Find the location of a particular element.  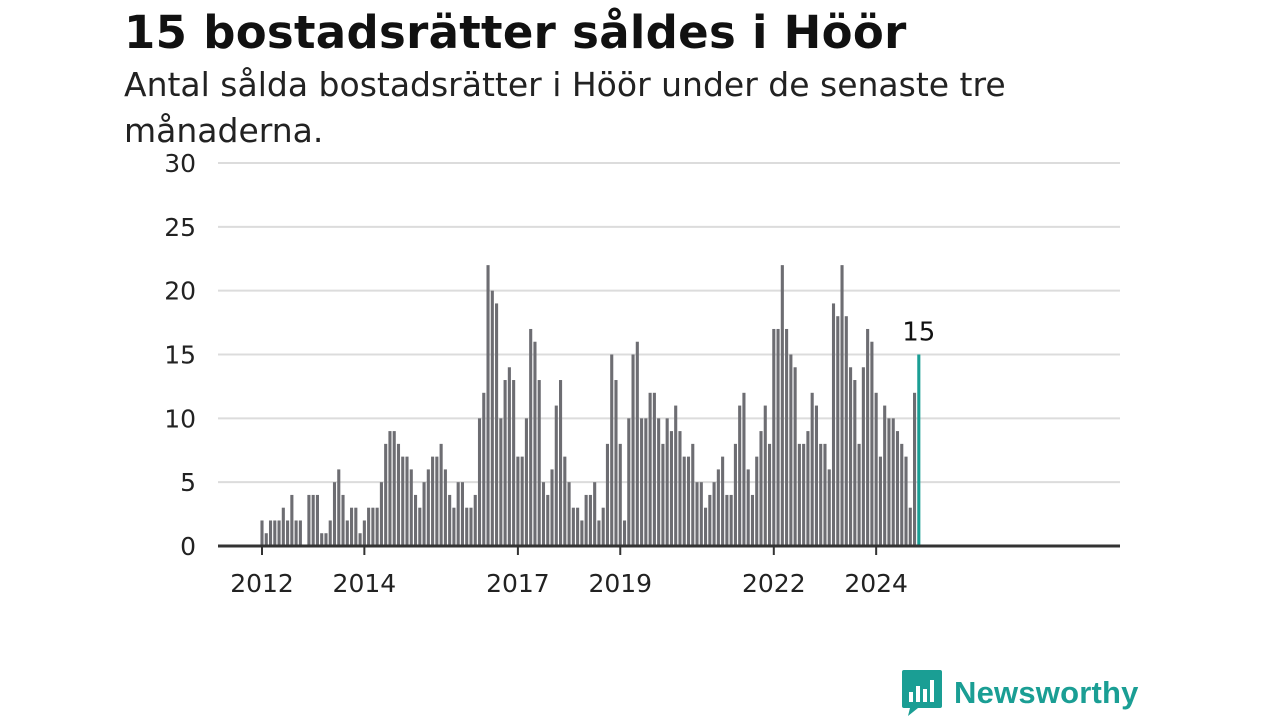

logo-text: Newsworthy is located at coordinates (1046, 692).